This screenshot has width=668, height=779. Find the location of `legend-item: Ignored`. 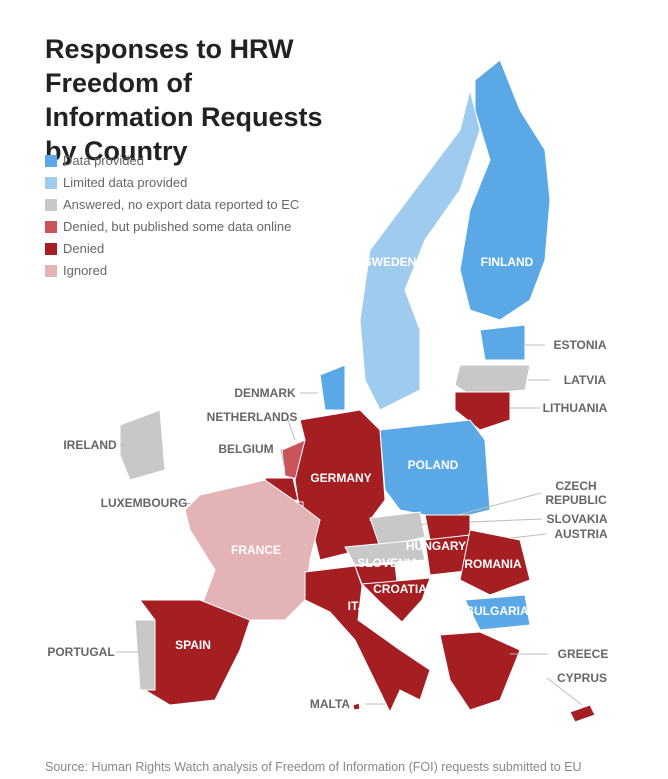

legend-item: Ignored is located at coordinates (76, 270).